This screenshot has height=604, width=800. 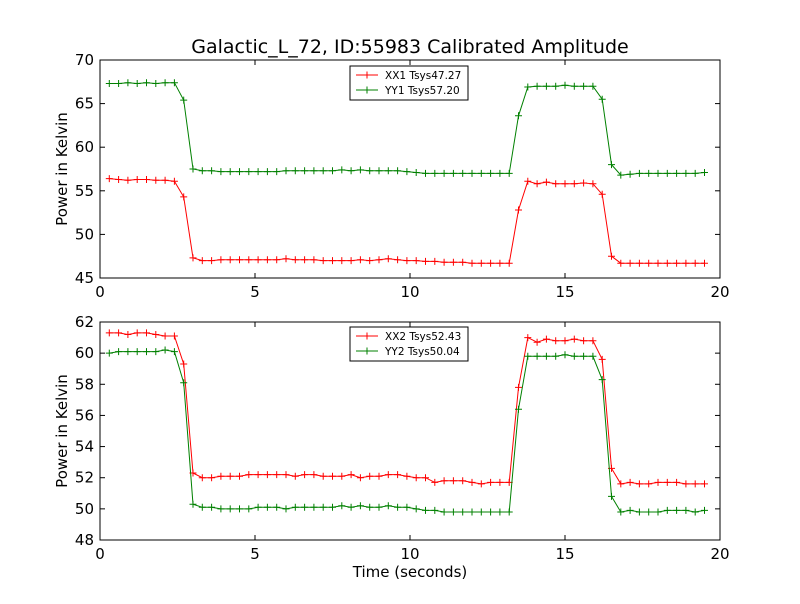 What do you see at coordinates (84, 540) in the screenshot?
I see `y-tick-label: 48` at bounding box center [84, 540].